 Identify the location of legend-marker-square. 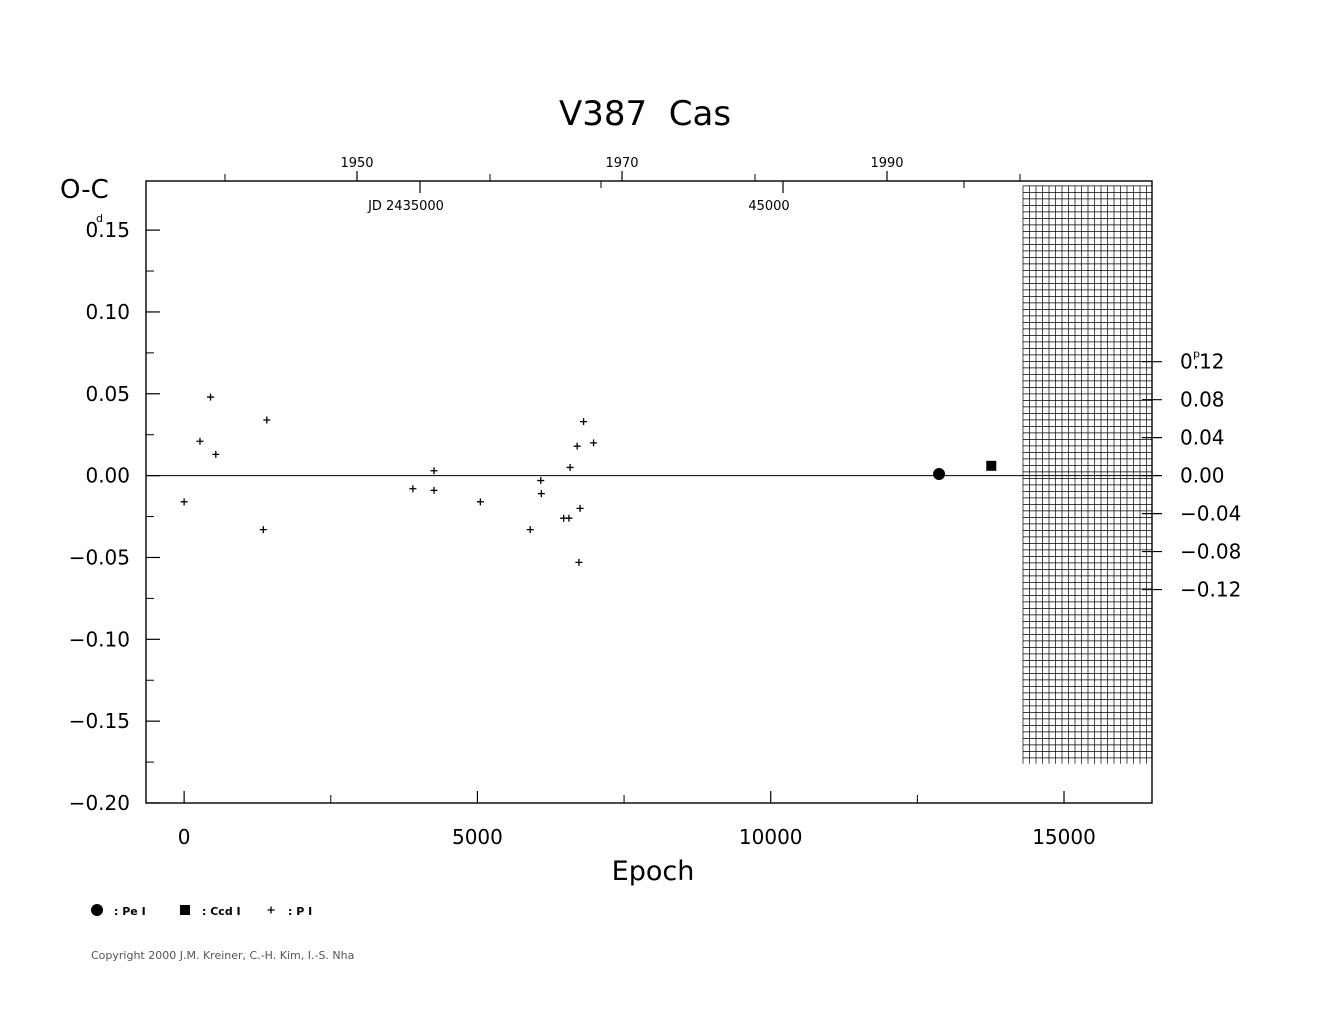
(185, 910).